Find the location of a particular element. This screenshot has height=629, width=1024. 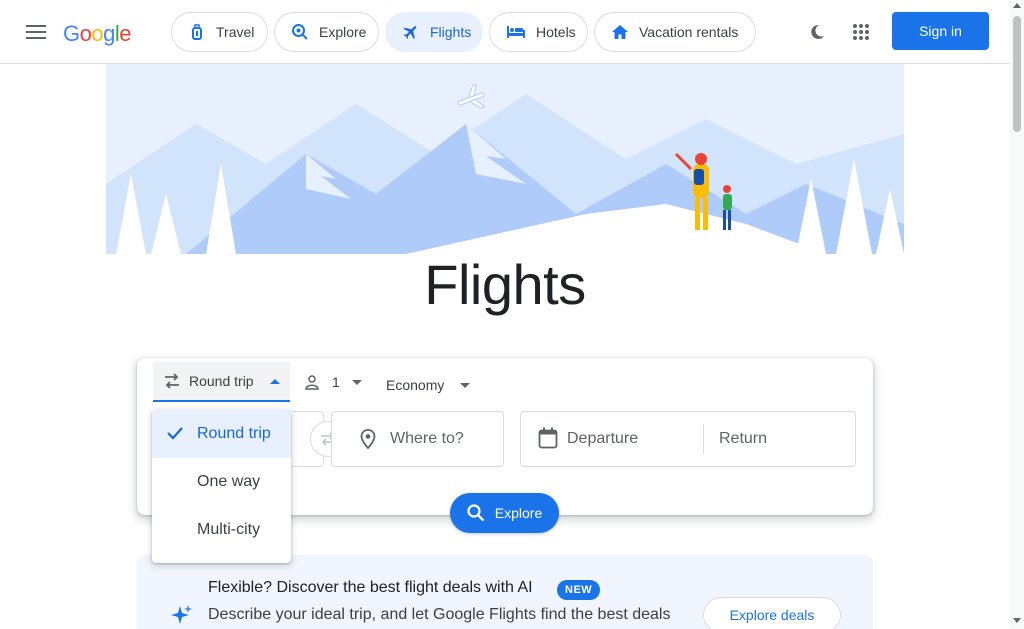

option-label: Round trip is located at coordinates (234, 433).